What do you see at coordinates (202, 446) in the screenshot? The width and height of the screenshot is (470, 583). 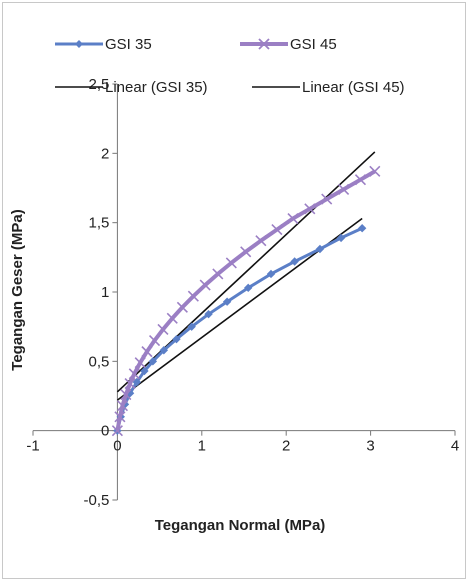 I see `x-tick-label: 1` at bounding box center [202, 446].